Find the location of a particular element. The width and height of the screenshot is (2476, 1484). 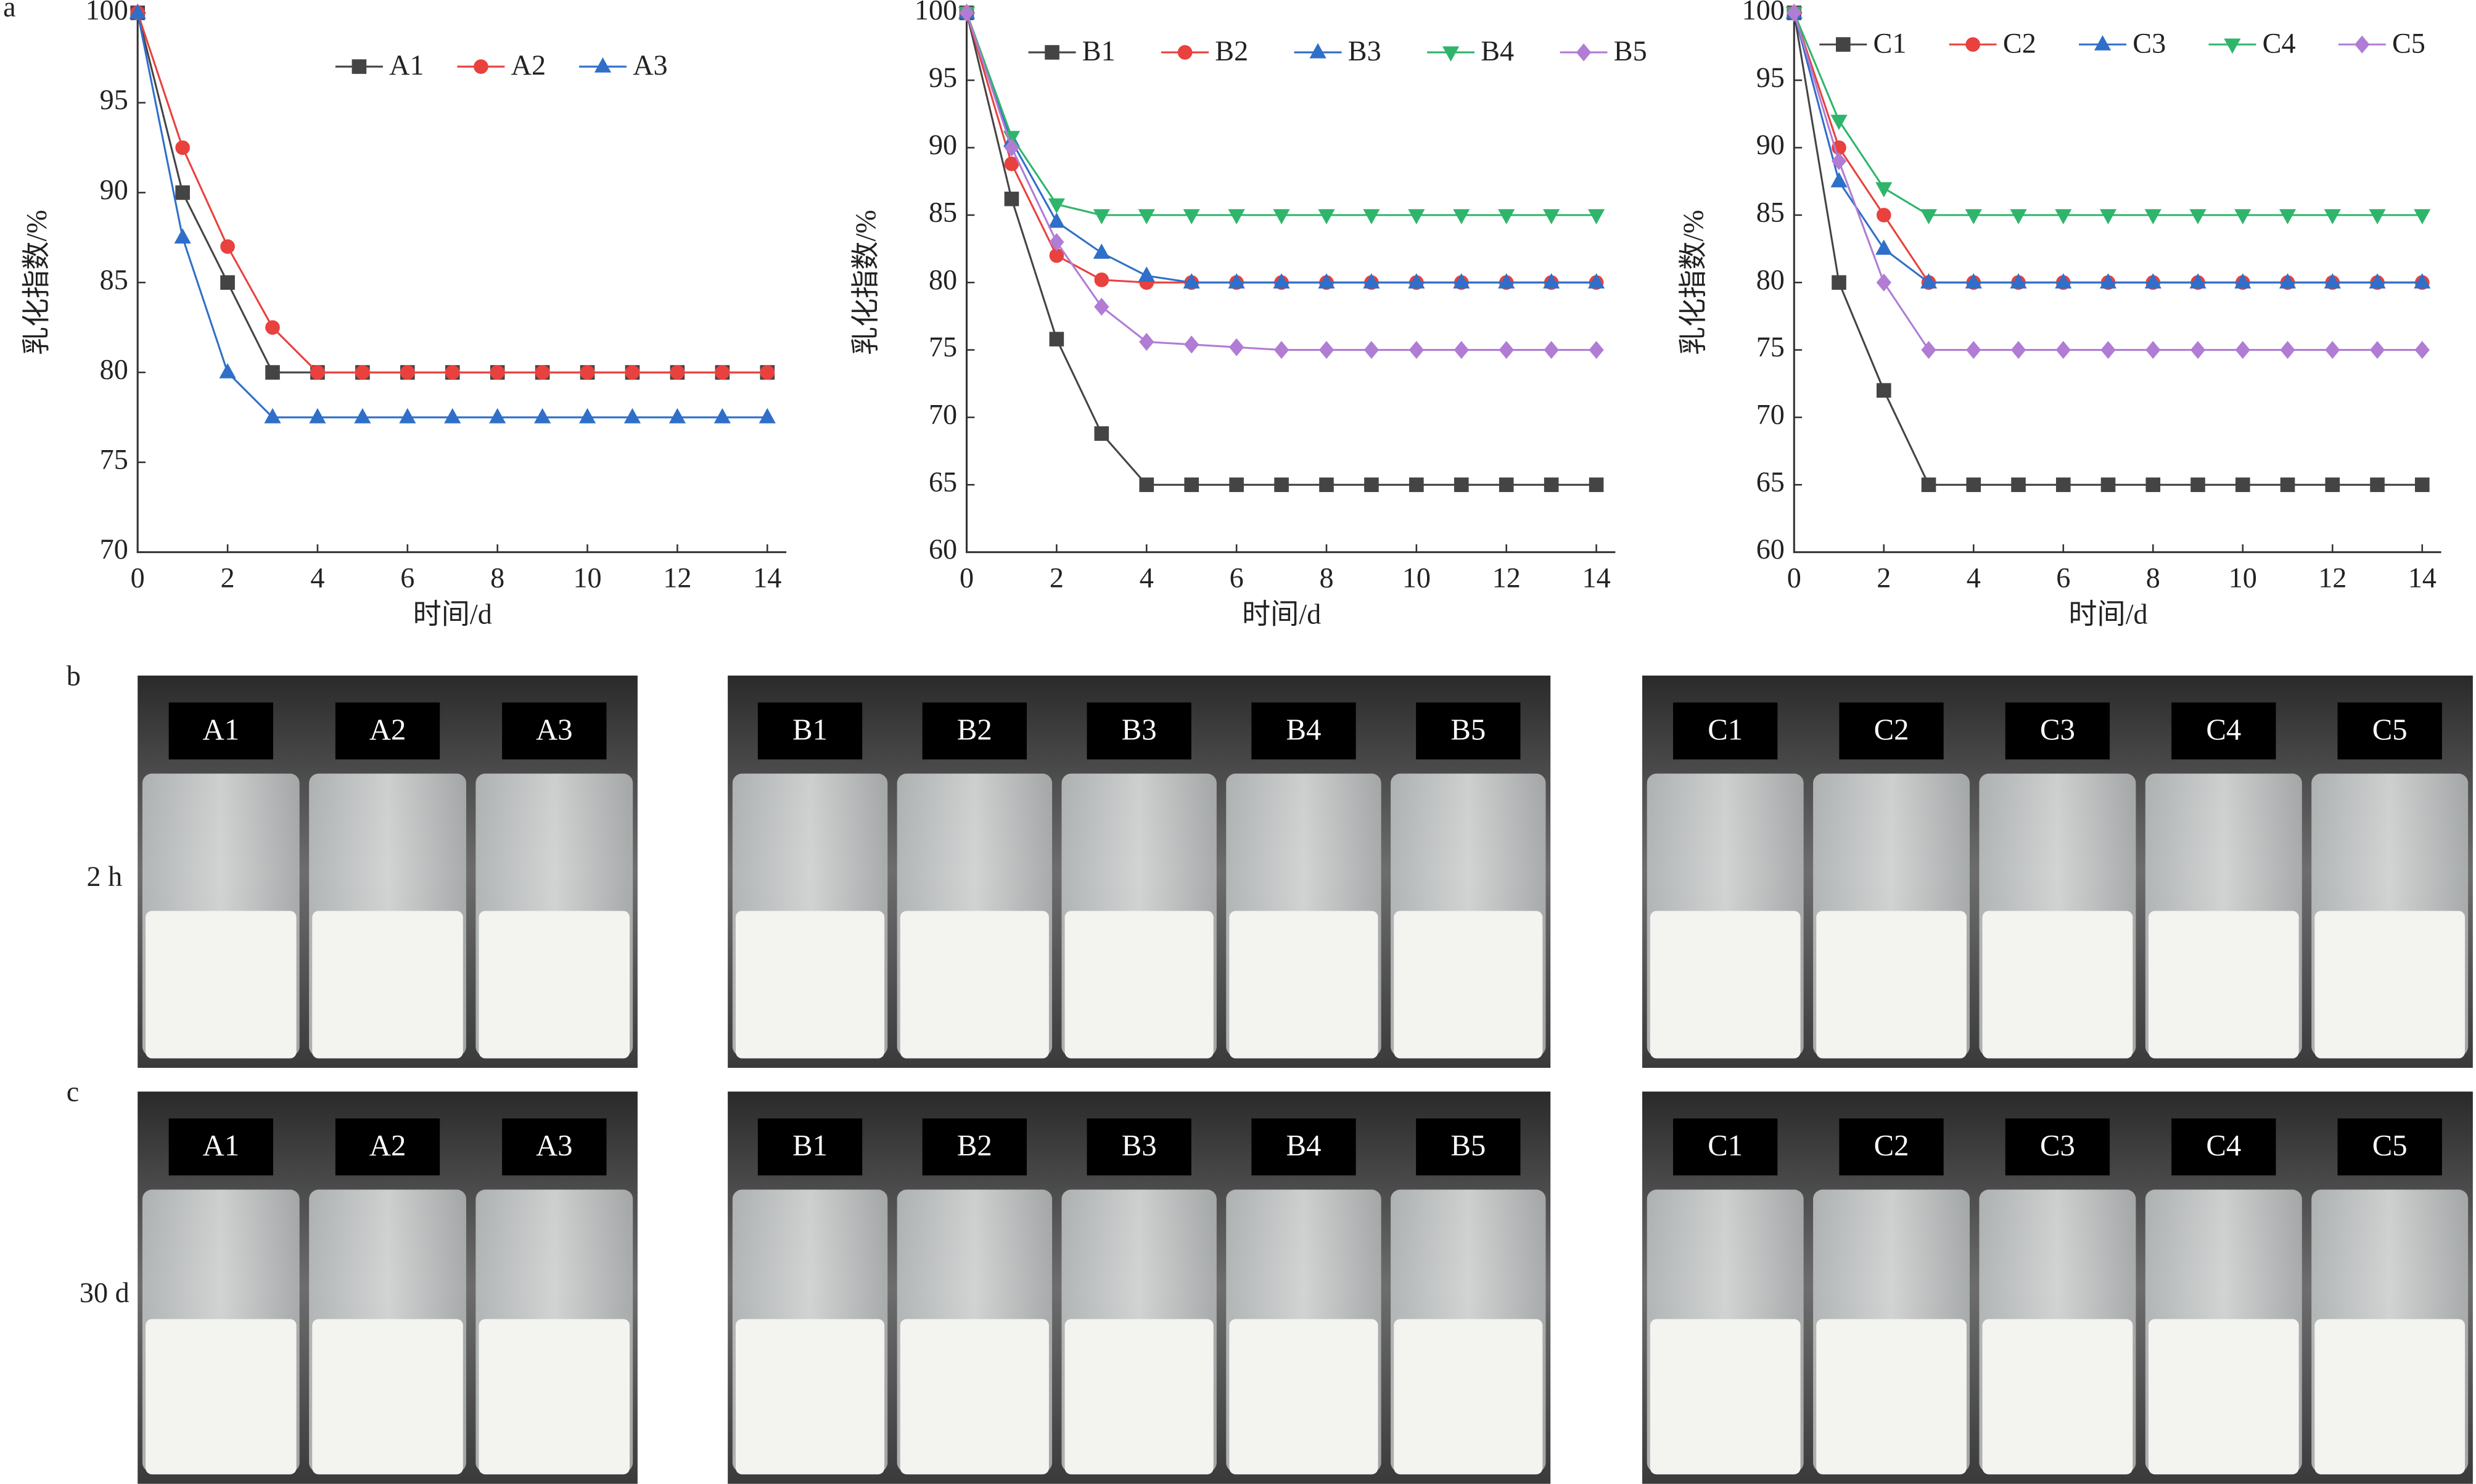

vial-label: A1 is located at coordinates (221, 729).